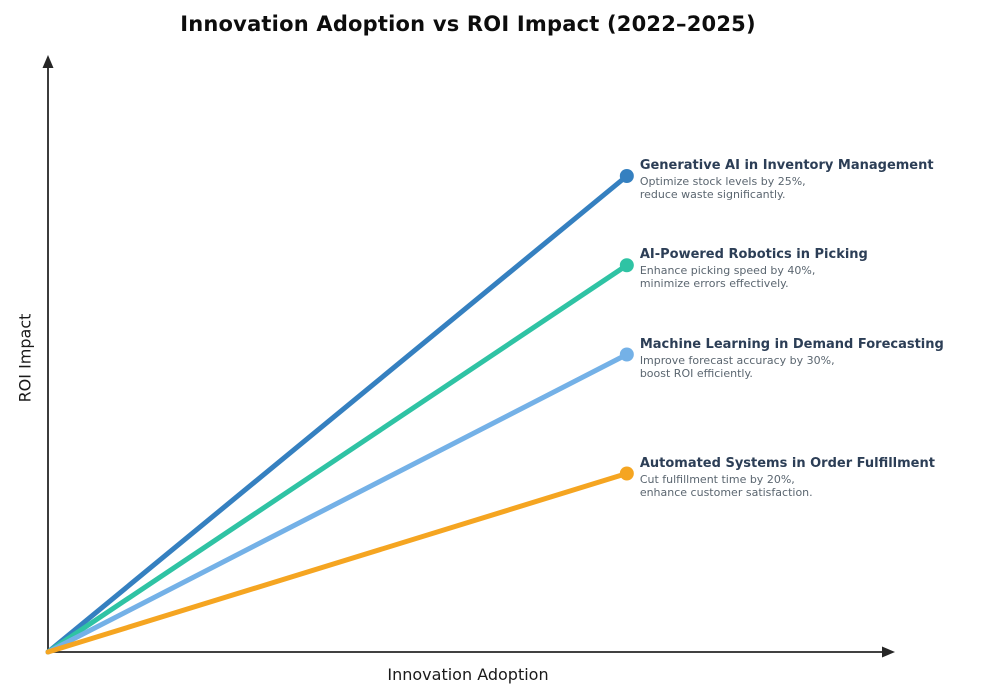 Image resolution: width=1000 pixels, height=700 pixels. Describe the element at coordinates (753, 255) in the screenshot. I see `annotation-title: AI-Powered Robotics in Picking` at that location.